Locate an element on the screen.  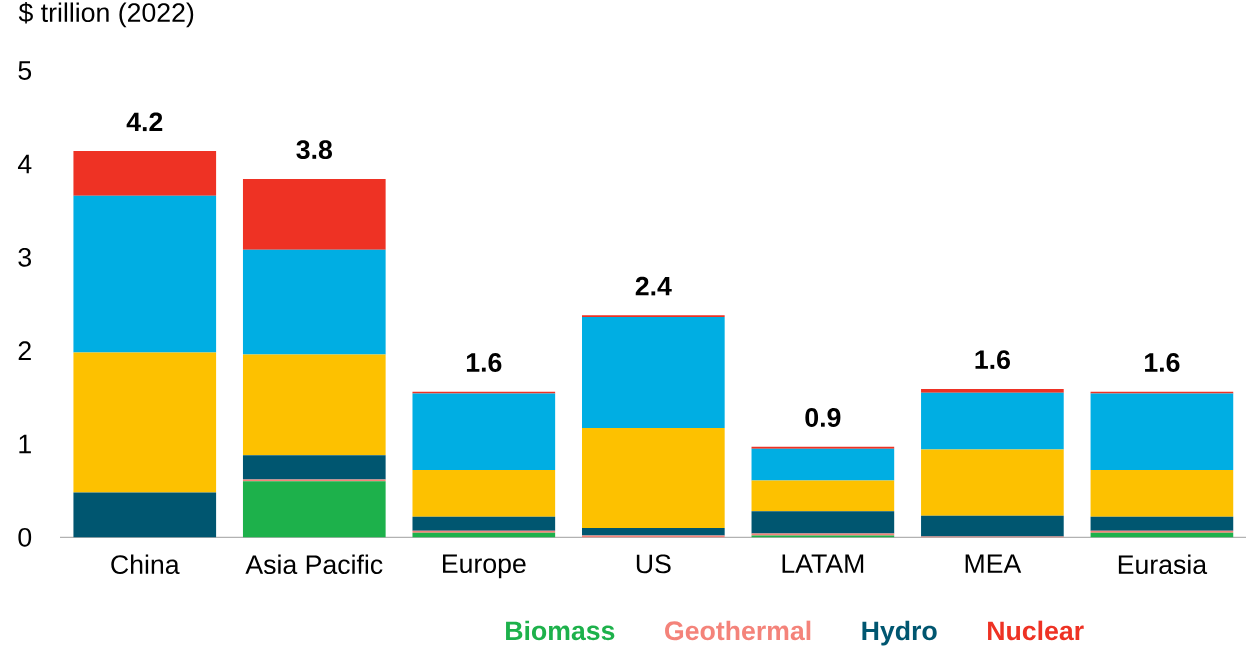
x-tick-label: US is located at coordinates (653, 564).